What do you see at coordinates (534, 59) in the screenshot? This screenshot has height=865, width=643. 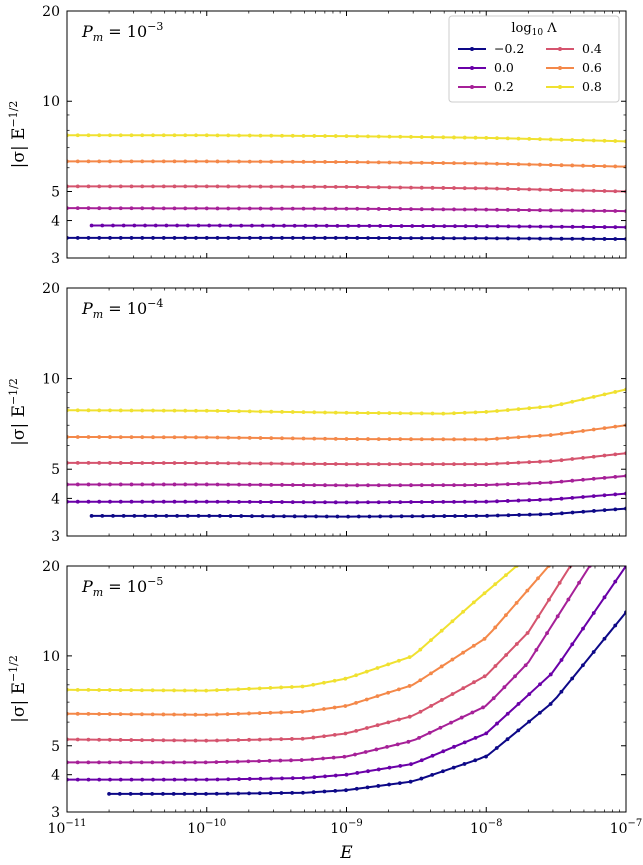 I see `legend: log10 Λ −0.2 0.0 0.2 0.4 0.6 0.8` at bounding box center [534, 59].